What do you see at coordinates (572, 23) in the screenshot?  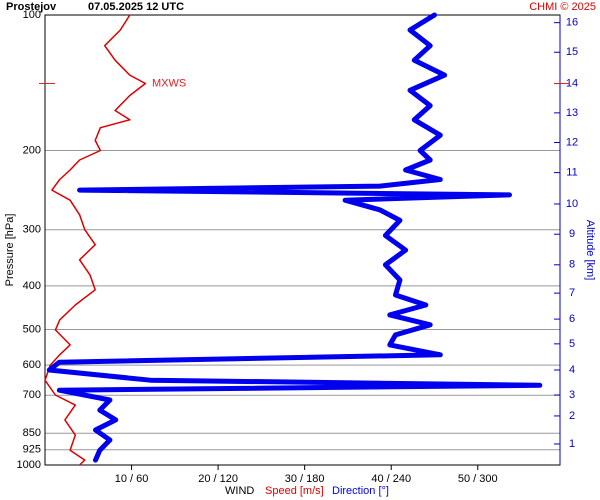 I see `y2-tick-label: 16` at bounding box center [572, 23].